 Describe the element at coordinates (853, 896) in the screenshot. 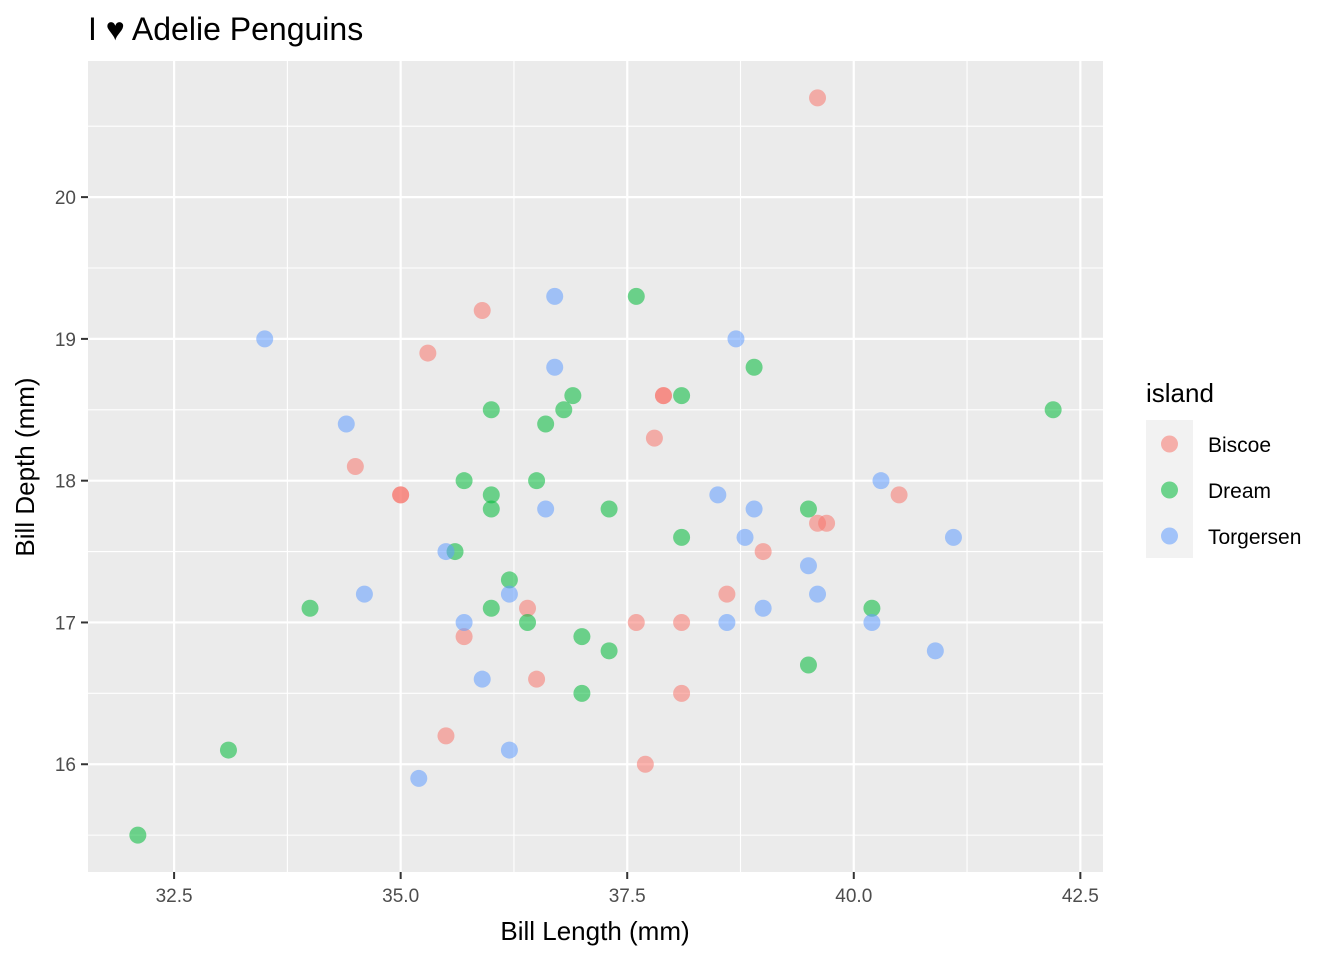

I see `x-tick-label: 40.0` at that location.